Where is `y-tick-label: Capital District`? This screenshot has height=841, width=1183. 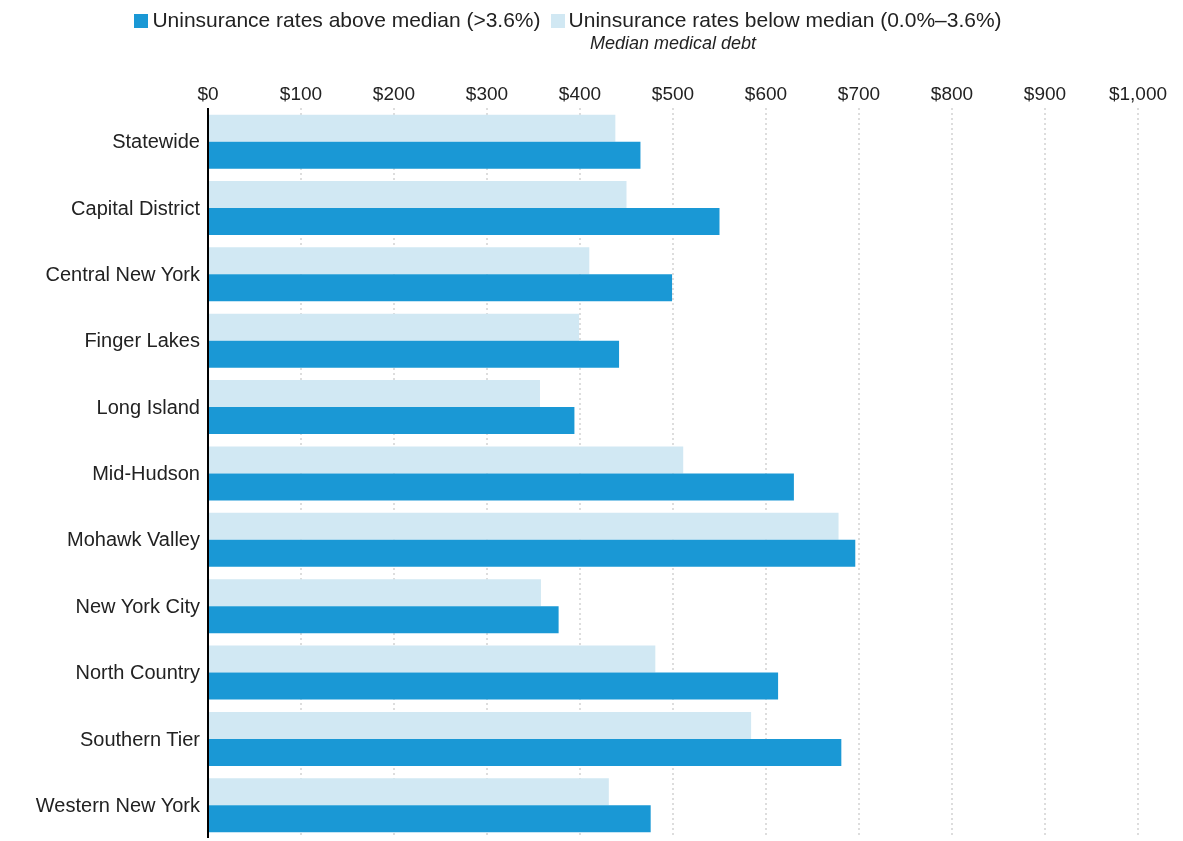 y-tick-label: Capital District is located at coordinates (136, 207).